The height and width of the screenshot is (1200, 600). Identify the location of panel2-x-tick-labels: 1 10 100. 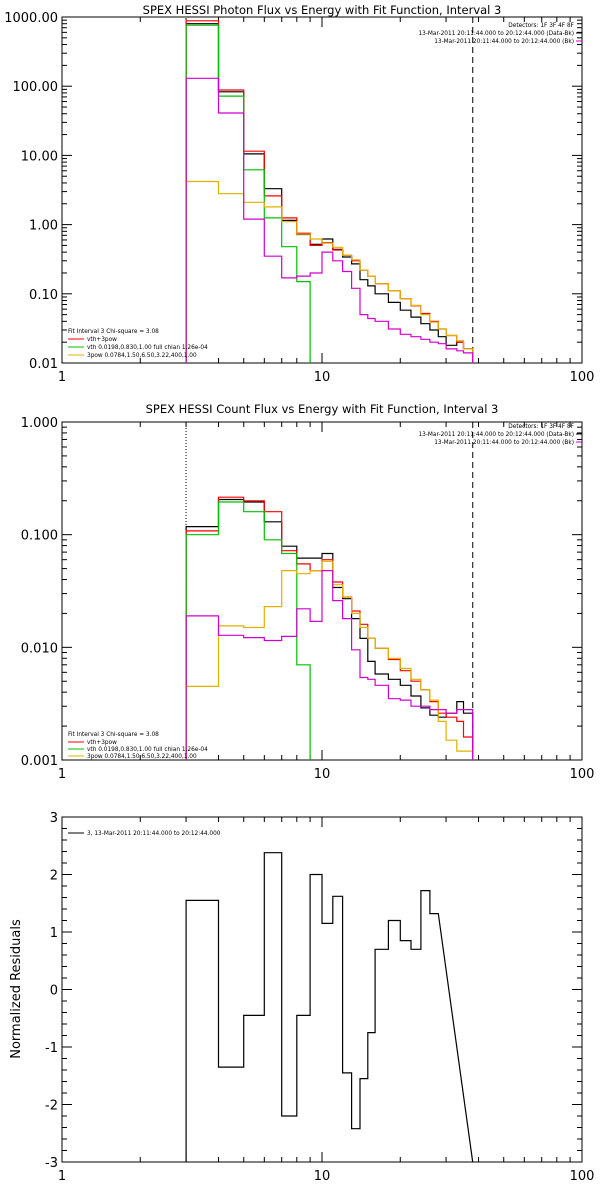
(326, 774).